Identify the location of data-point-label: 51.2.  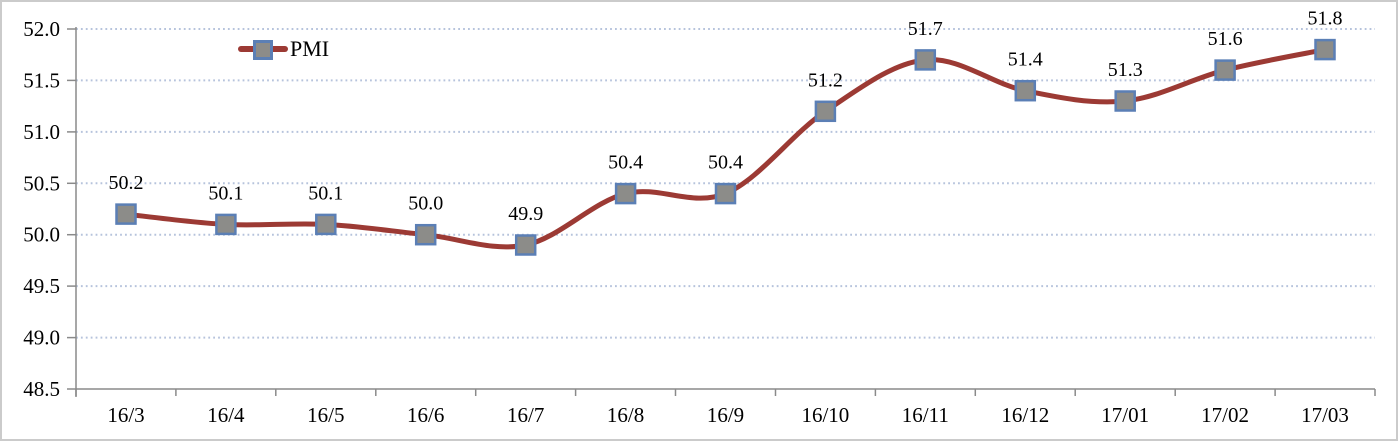
(825, 80).